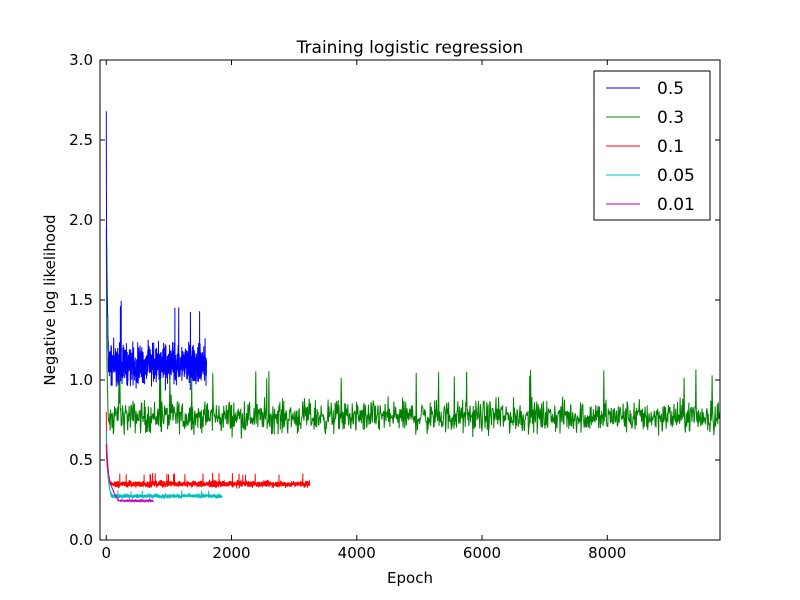  What do you see at coordinates (81, 140) in the screenshot?
I see `y-tick-label: 2.5` at bounding box center [81, 140].